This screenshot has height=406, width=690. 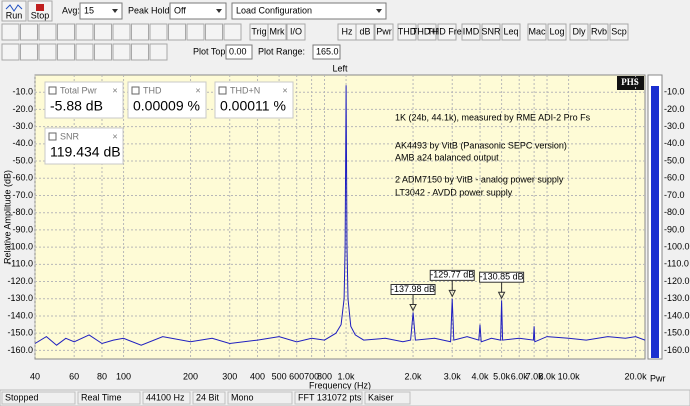 I want to click on run-label: Run, so click(x=14, y=15).